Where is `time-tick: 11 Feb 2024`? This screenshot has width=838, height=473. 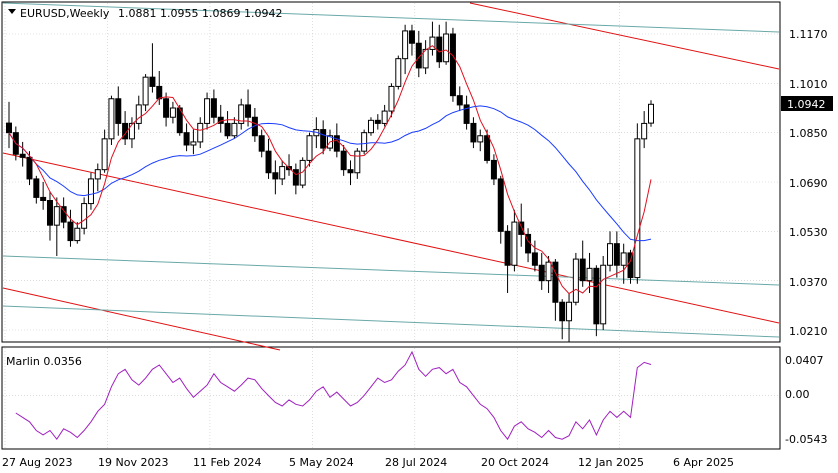
time-tick: 11 Feb 2024 is located at coordinates (227, 462).